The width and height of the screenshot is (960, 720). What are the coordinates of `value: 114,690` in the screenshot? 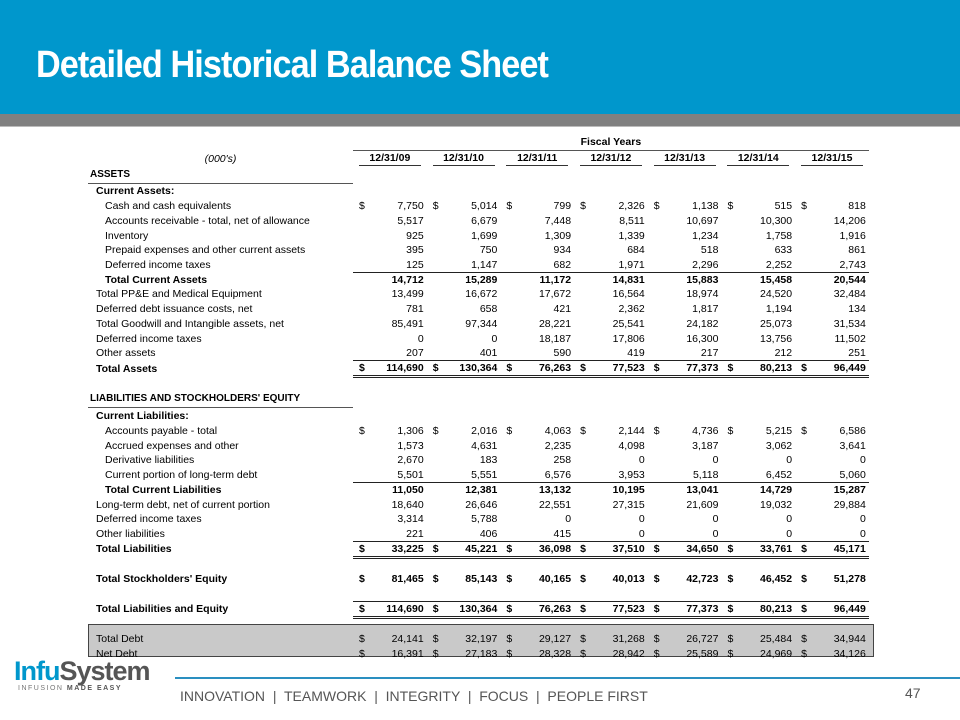 It's located at (405, 368).